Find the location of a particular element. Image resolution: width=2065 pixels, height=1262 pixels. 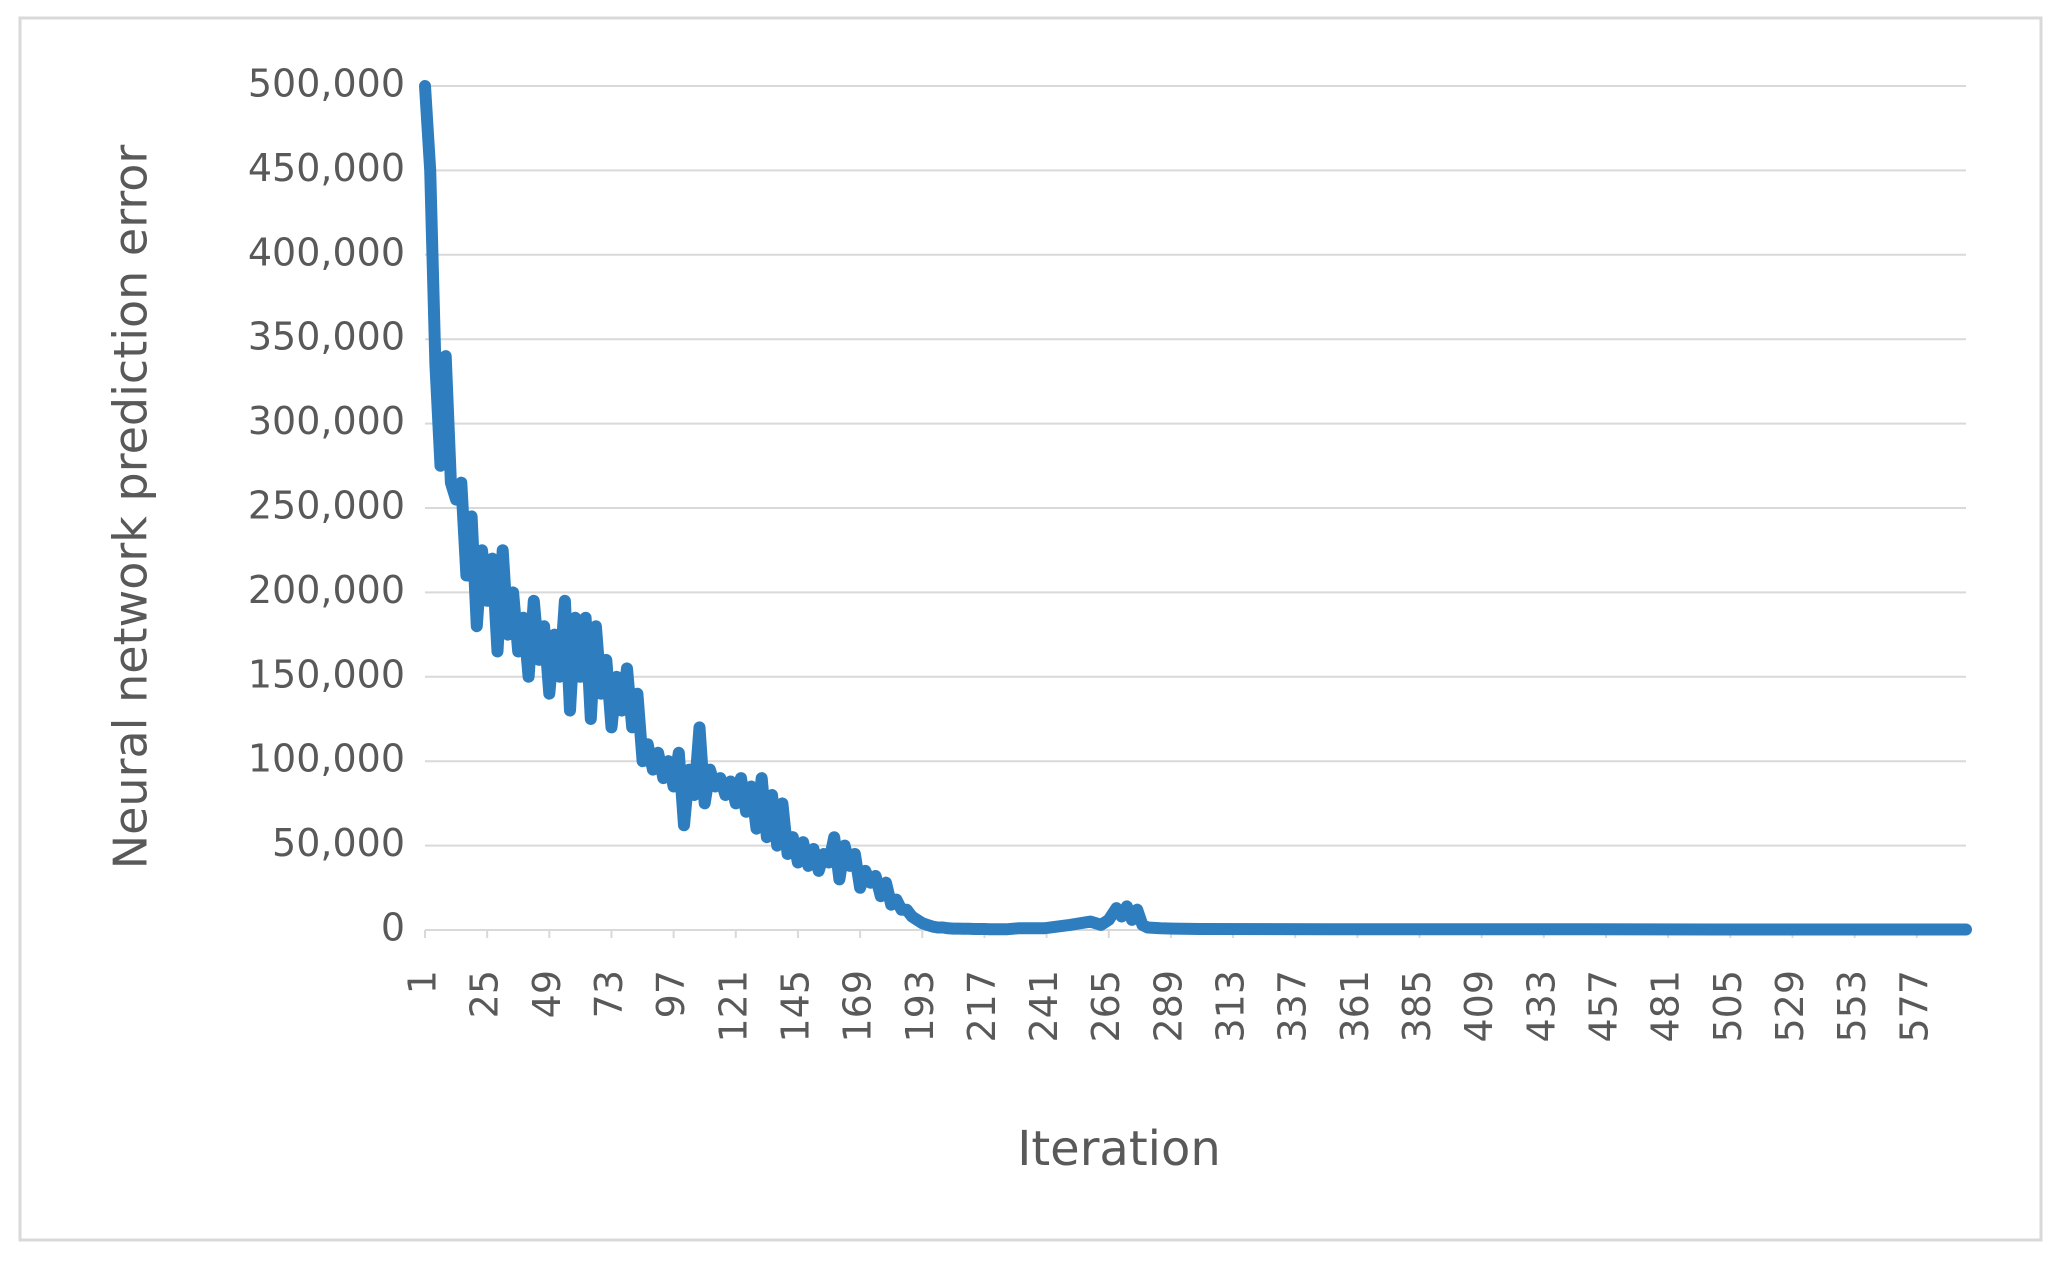

x-tick-label: 241 is located at coordinates (1044, 1006).